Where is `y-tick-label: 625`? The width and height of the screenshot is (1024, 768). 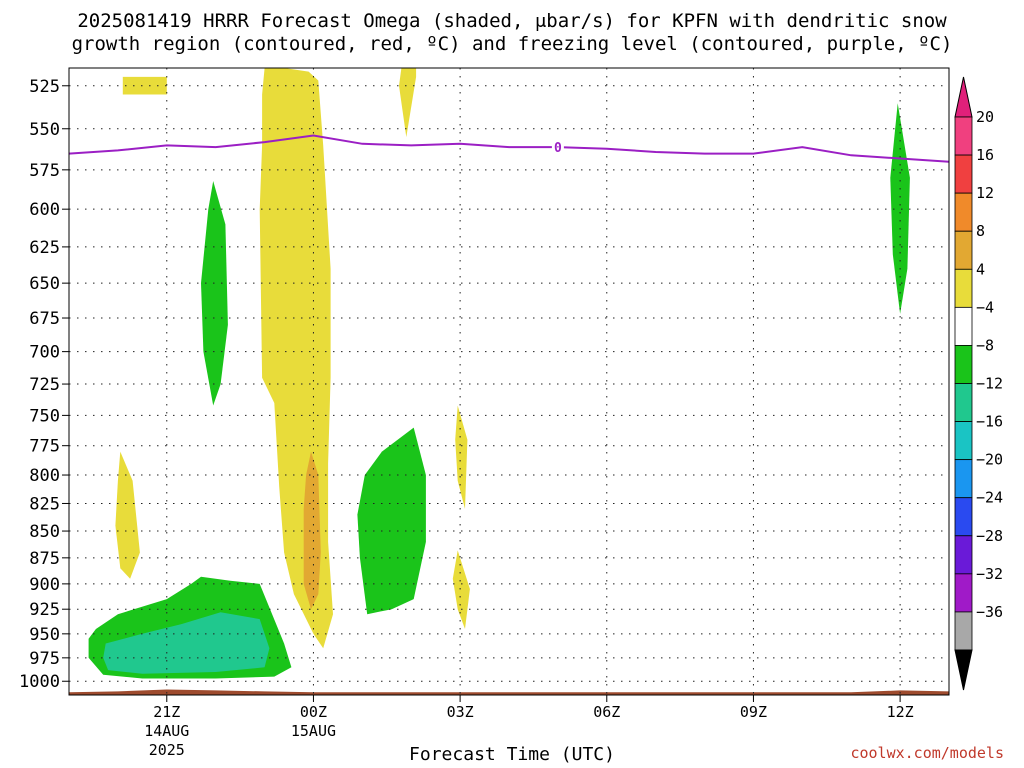
y-tick-label: 625 is located at coordinates (44, 248).